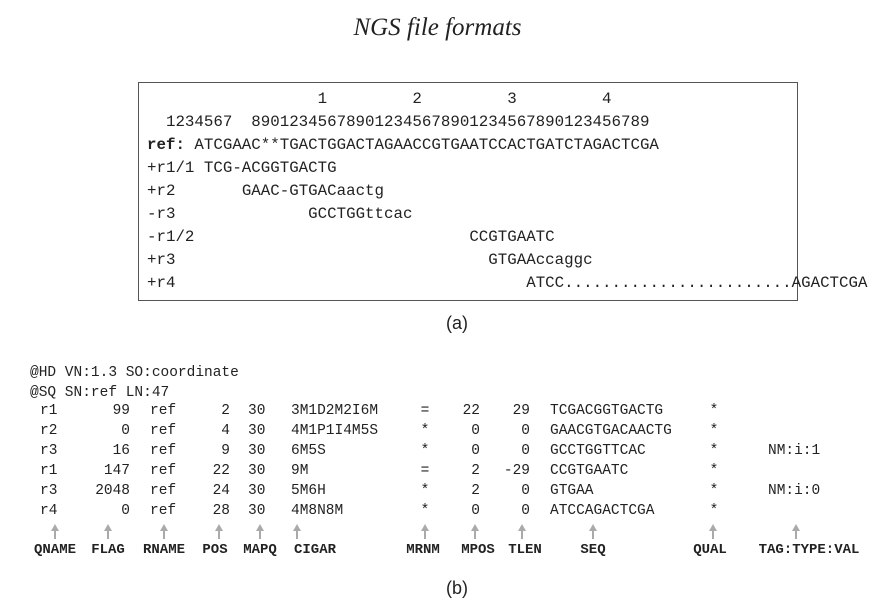 This screenshot has height=607, width=875. I want to click on sam-cell-cigar: 9M, so click(300, 471).